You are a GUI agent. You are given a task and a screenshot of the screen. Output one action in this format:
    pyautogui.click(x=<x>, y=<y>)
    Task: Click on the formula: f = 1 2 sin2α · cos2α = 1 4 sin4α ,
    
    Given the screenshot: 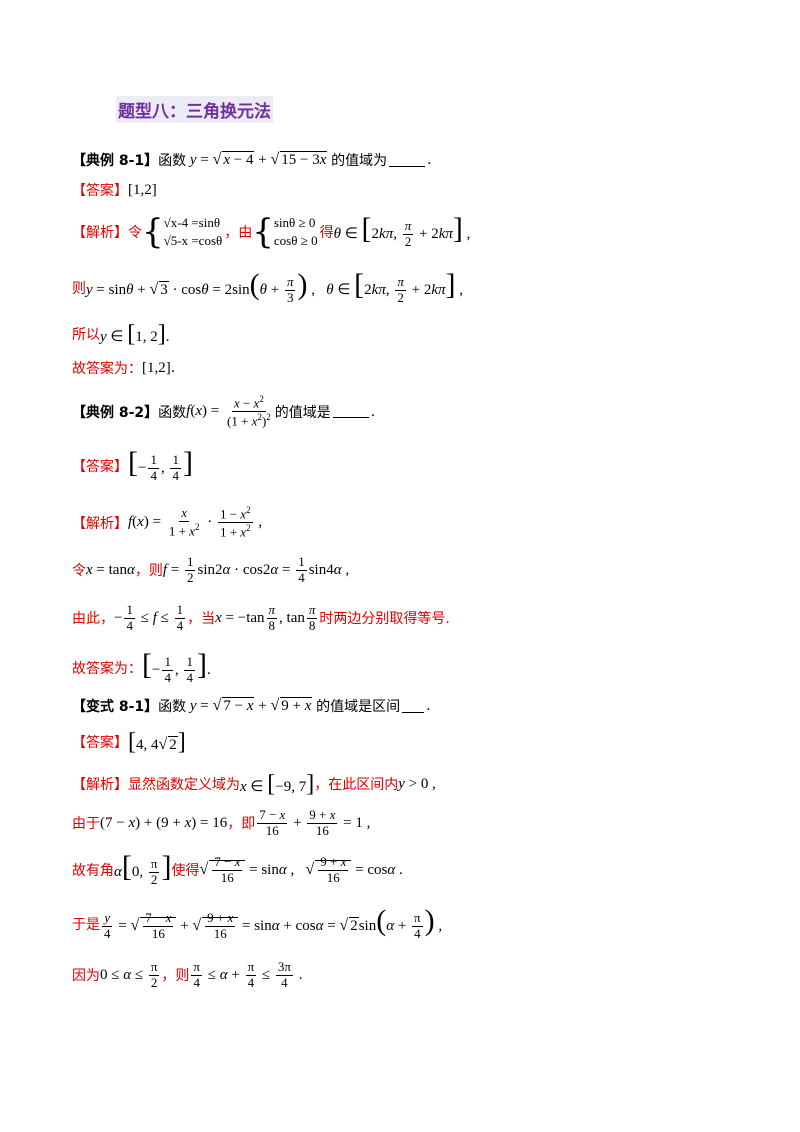 What is the action you would take?
    pyautogui.click(x=256, y=569)
    